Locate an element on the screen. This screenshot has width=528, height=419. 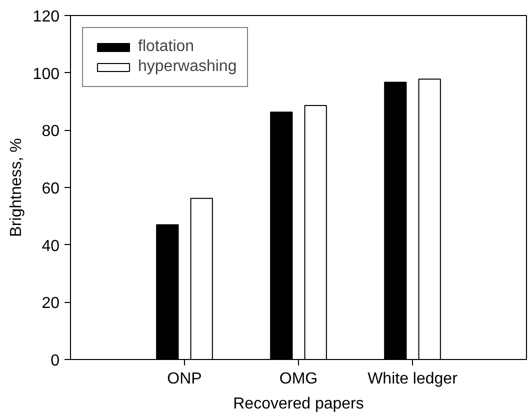
legend-label: hyperwashing is located at coordinates (187, 67).